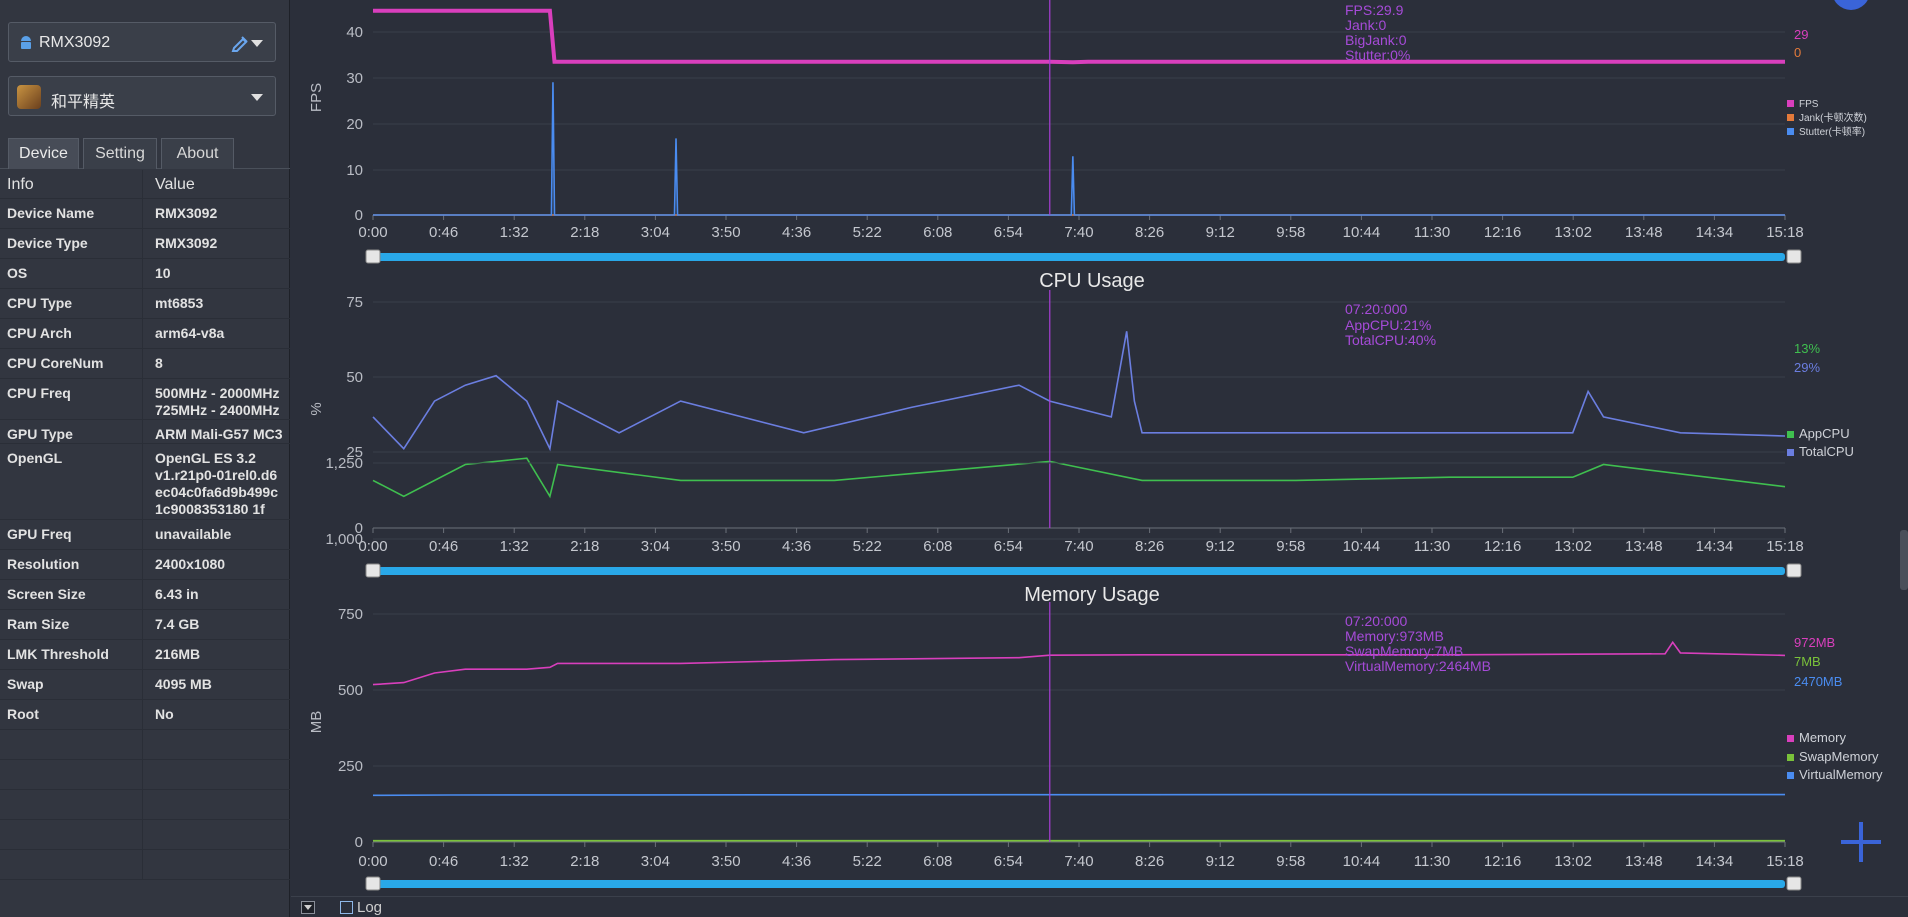  What do you see at coordinates (1807, 661) in the screenshot?
I see `latest-value: 7MB` at bounding box center [1807, 661].